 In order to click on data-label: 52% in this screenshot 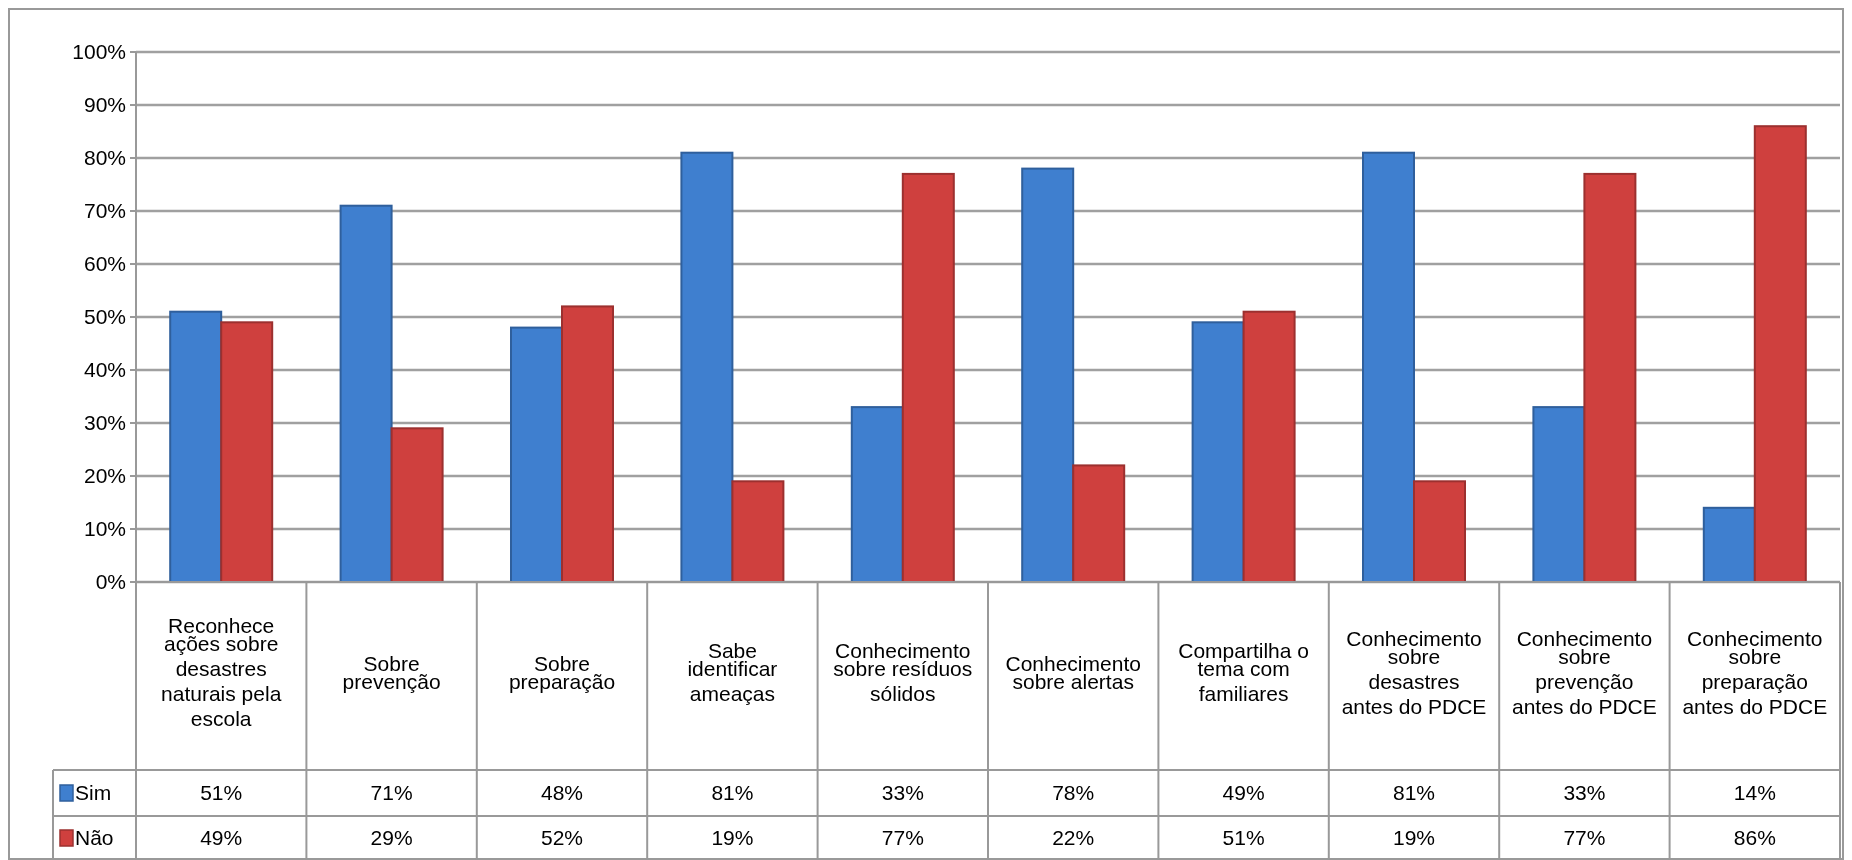, I will do `click(562, 838)`.